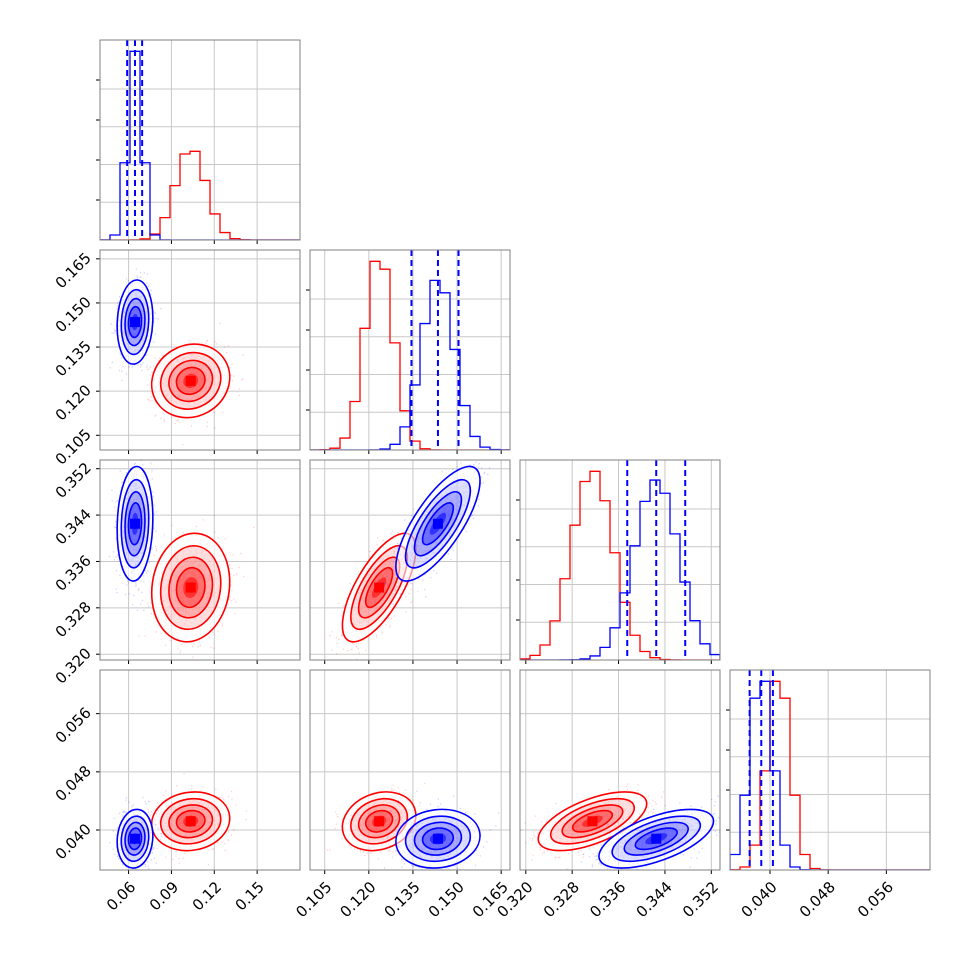  I want to click on x-tick-label: 0.048, so click(817, 899).